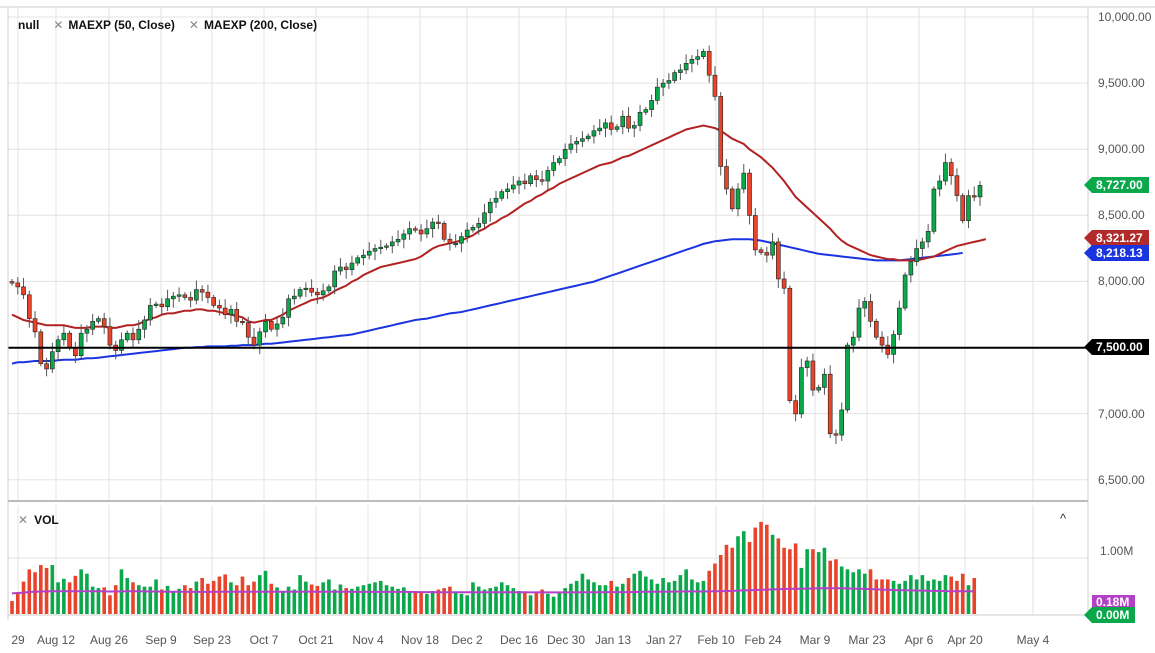  What do you see at coordinates (664, 640) in the screenshot?
I see `time-tick-label: Jan 27` at bounding box center [664, 640].